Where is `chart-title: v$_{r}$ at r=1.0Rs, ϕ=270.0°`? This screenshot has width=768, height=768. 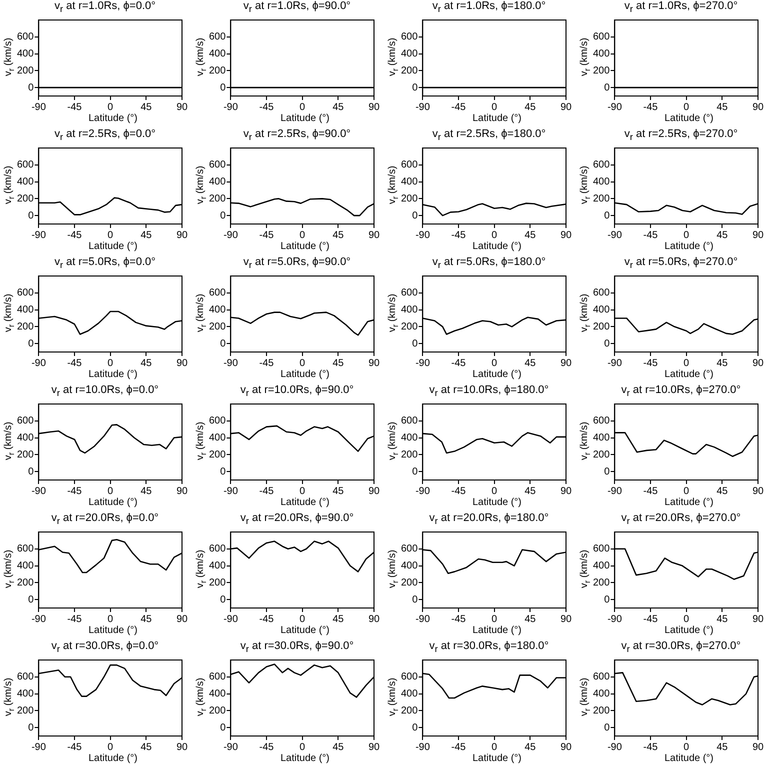
chart-title: v$_{r}$ at r=1.0Rs, ϕ=270.0° is located at coordinates (681, 8).